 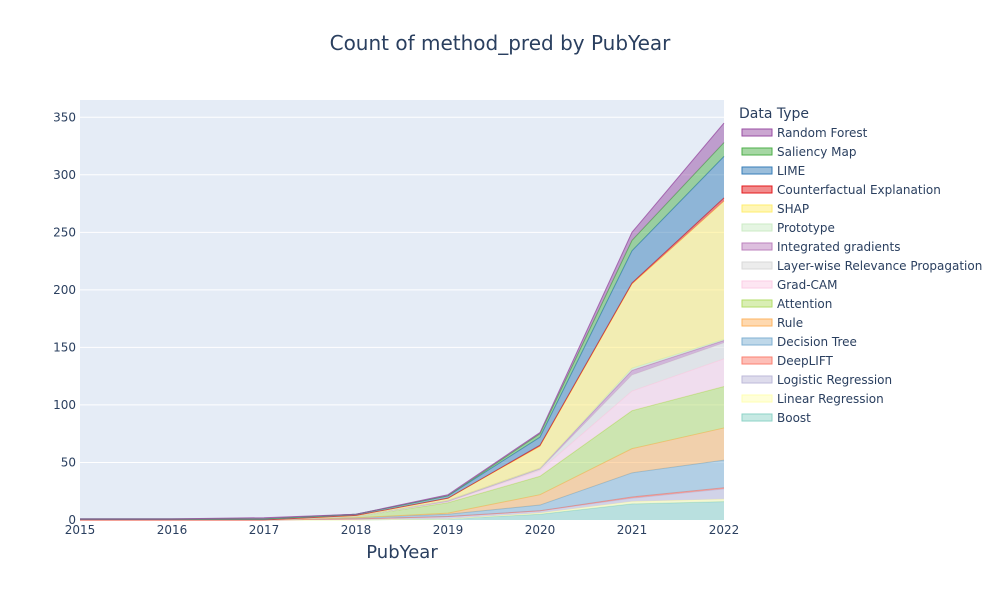 I want to click on legend-swatch-lime, so click(x=757, y=170).